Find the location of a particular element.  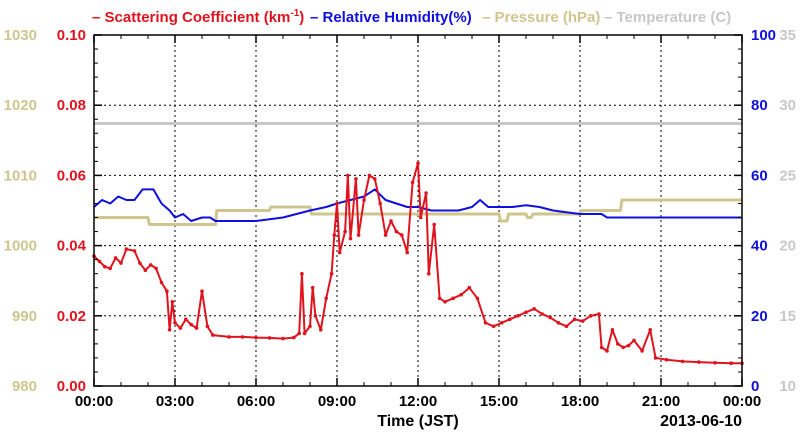

tick-label-x: 06:00 is located at coordinates (256, 401).